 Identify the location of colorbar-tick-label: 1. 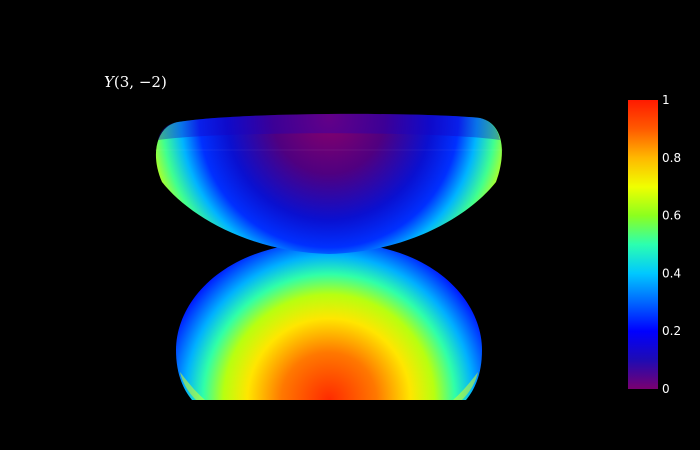
(666, 100).